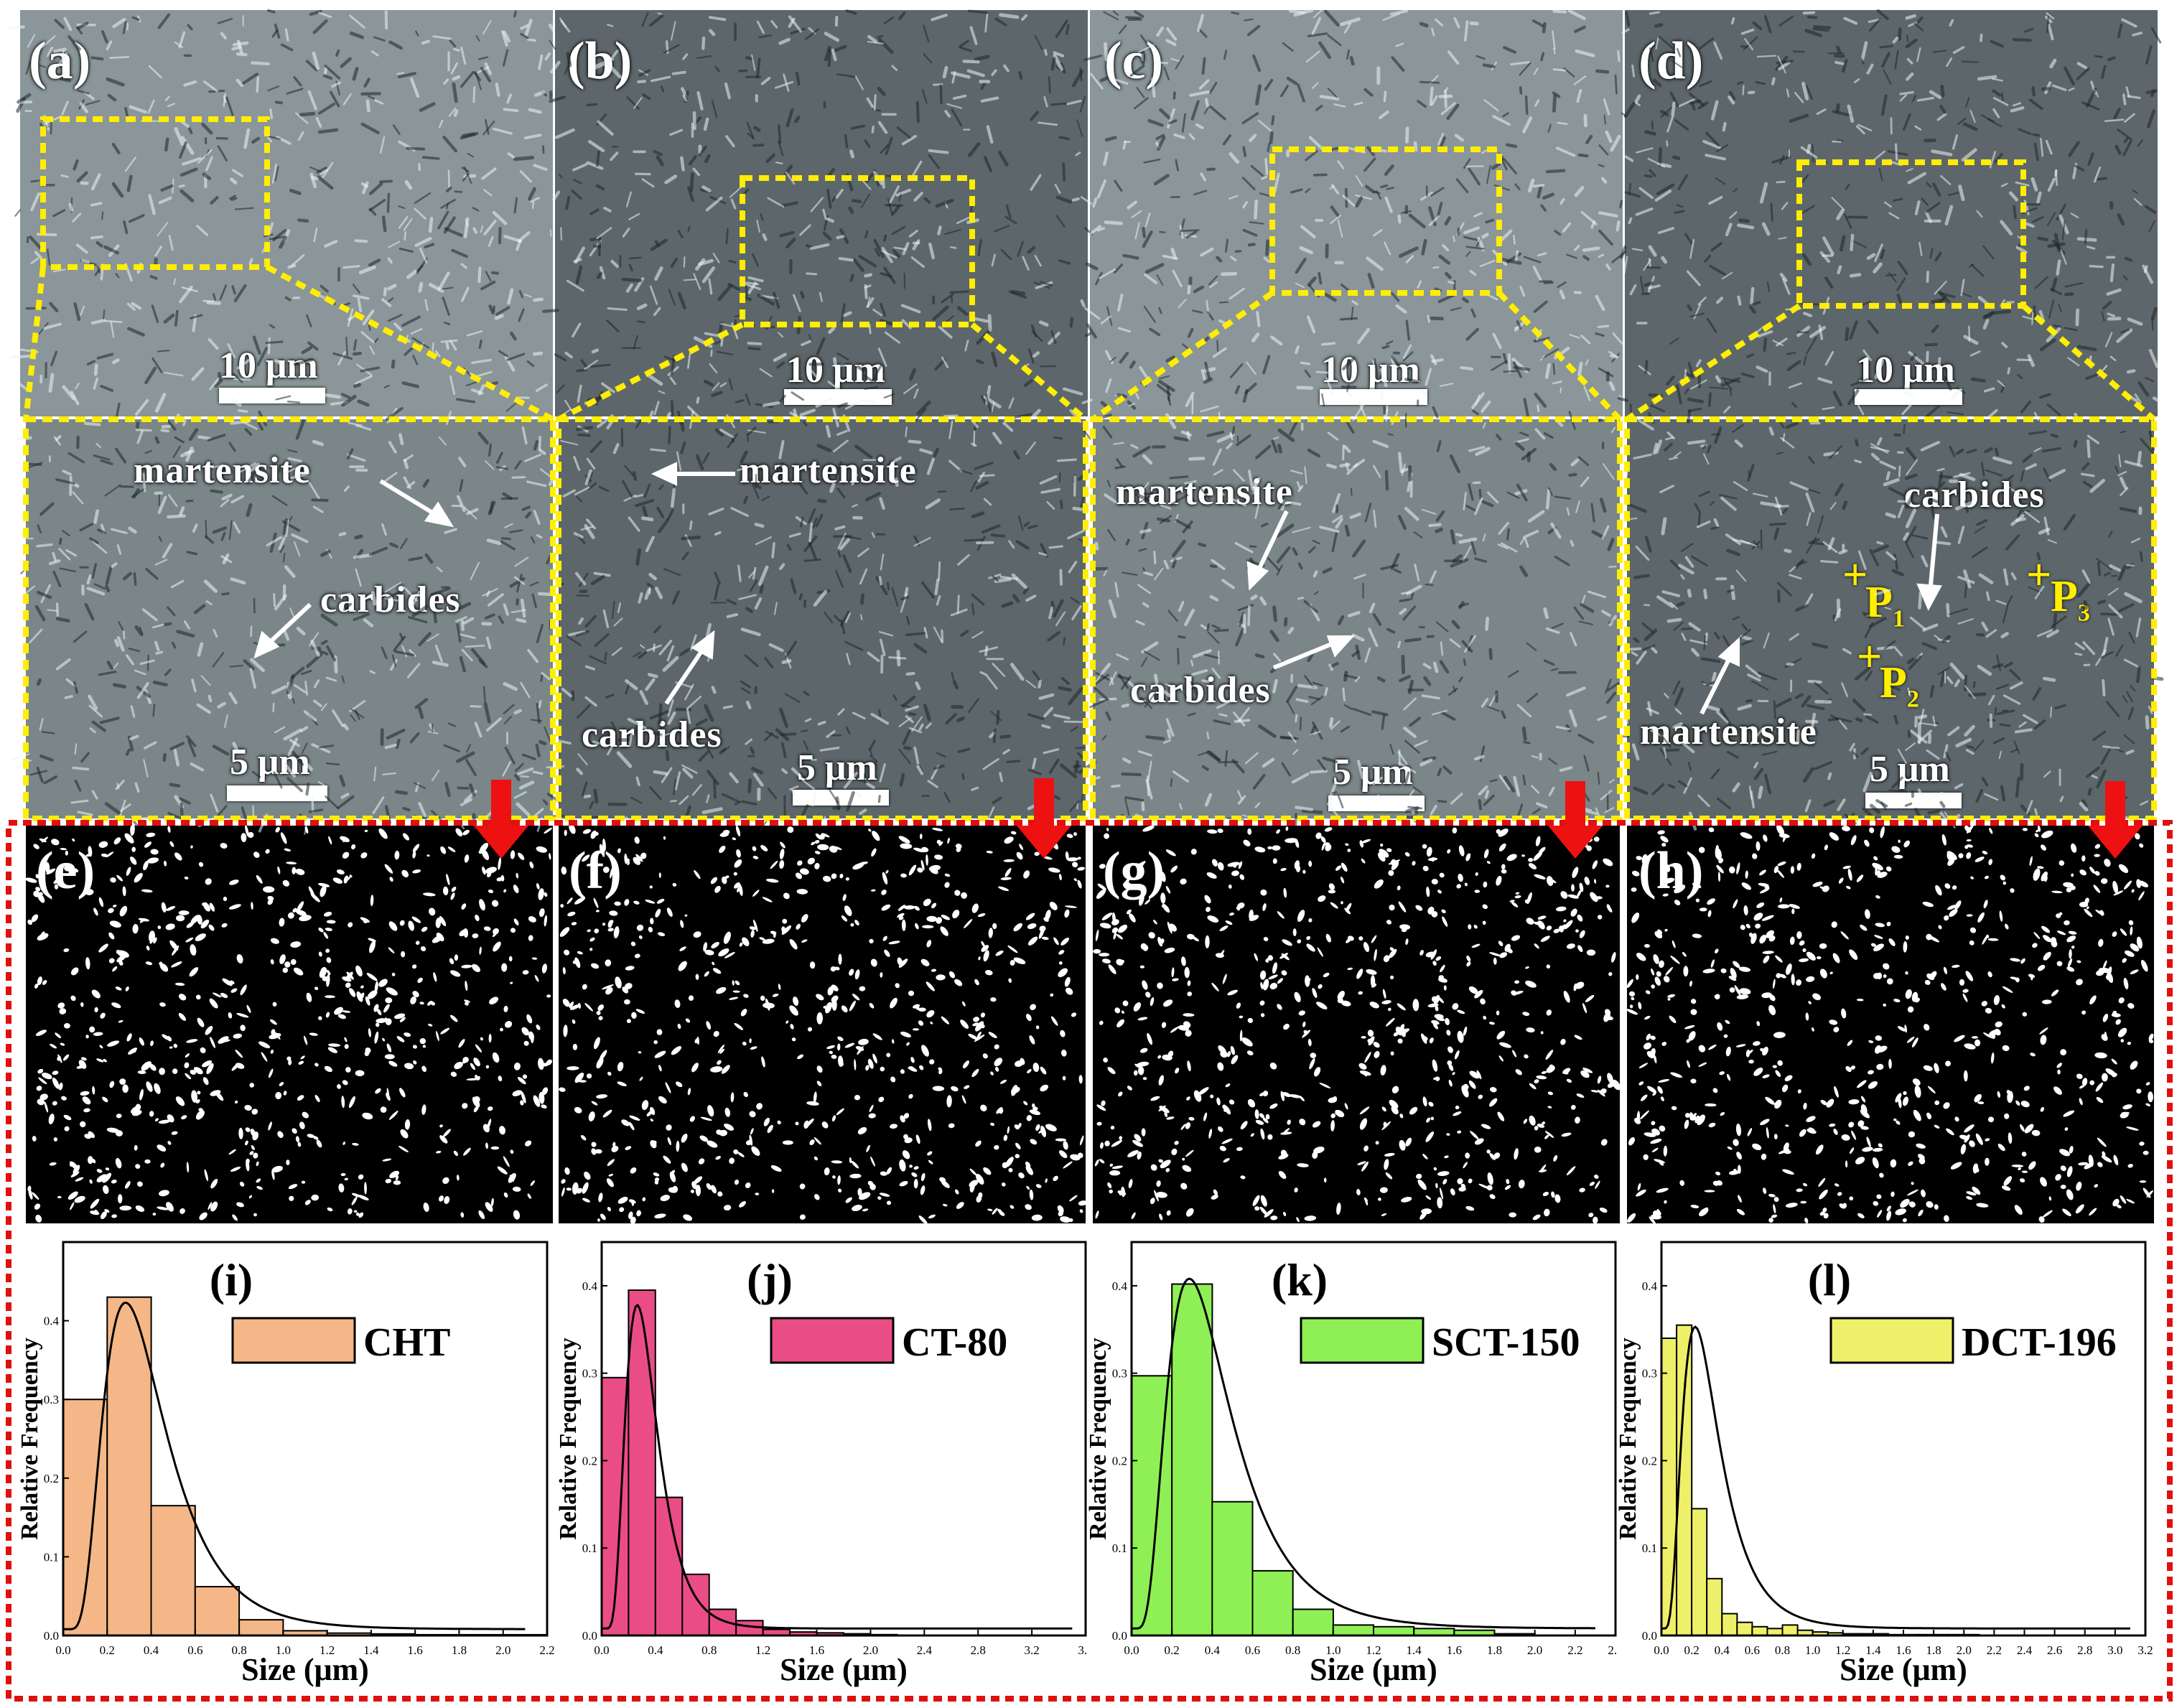 The image size is (2182, 1708). I want to click on highlight-box-b, so click(857, 251).